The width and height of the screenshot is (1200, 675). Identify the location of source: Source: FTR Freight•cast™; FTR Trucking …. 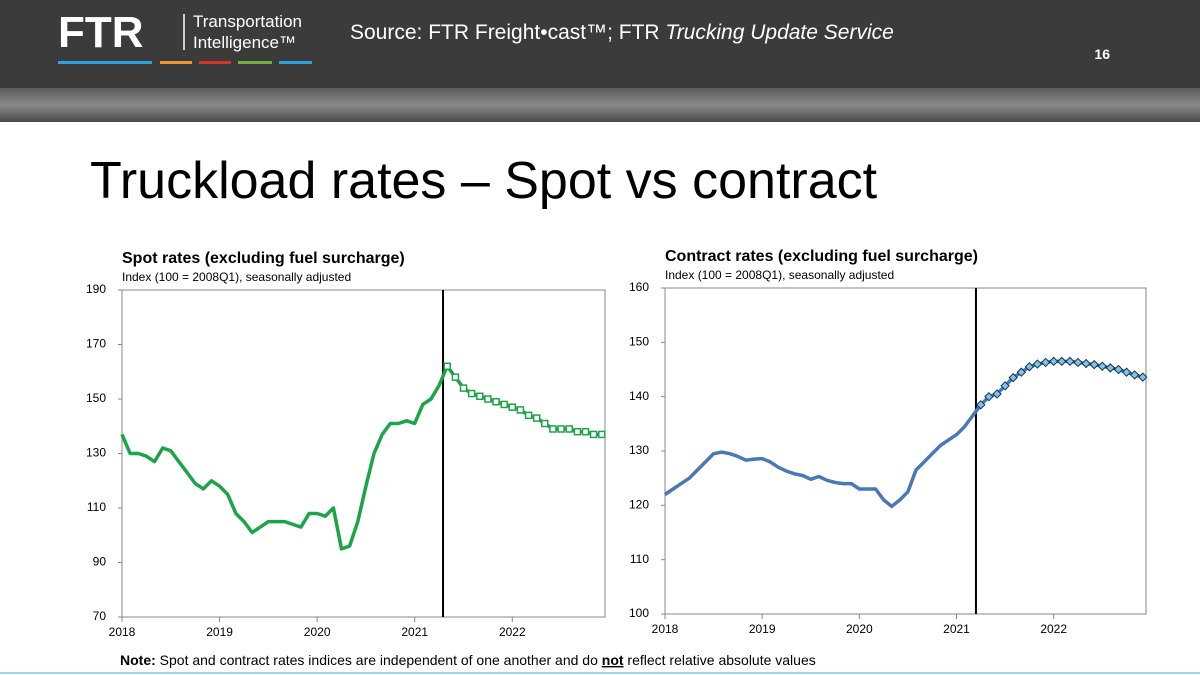
(622, 32).